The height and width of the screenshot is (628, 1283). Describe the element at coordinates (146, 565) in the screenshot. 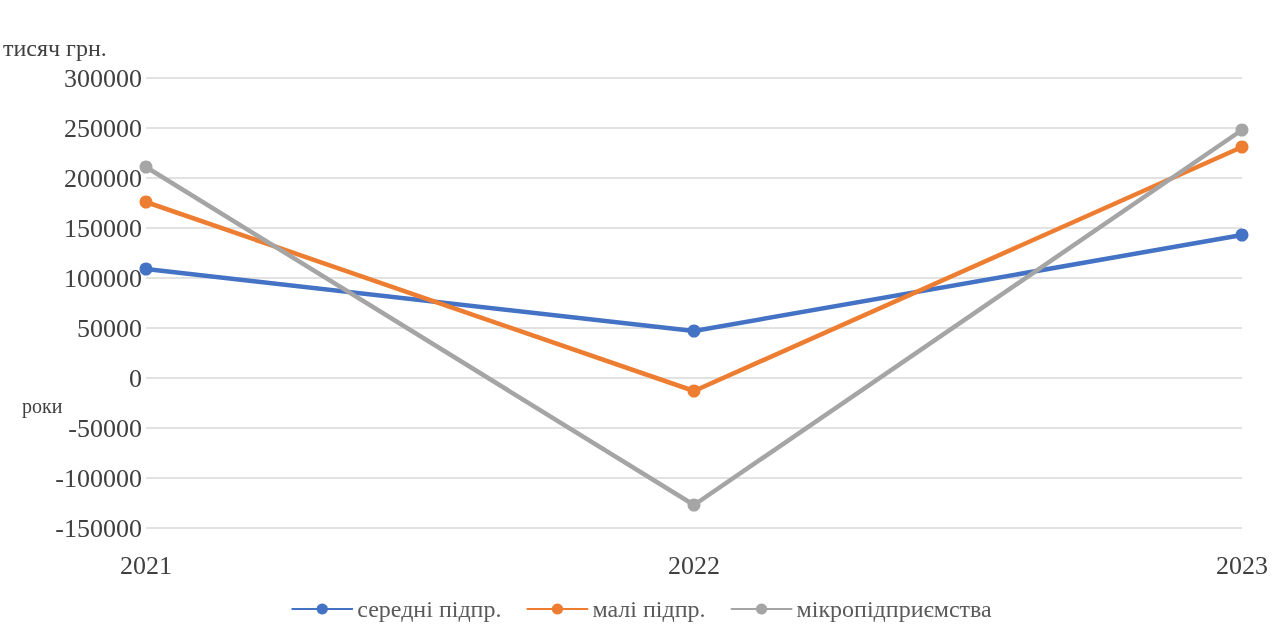

I see `x-tick-label: 2021` at that location.